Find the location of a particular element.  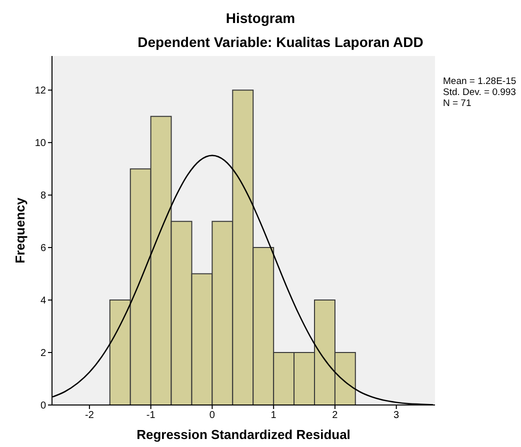

y-tick-label: 10 is located at coordinates (40, 144).